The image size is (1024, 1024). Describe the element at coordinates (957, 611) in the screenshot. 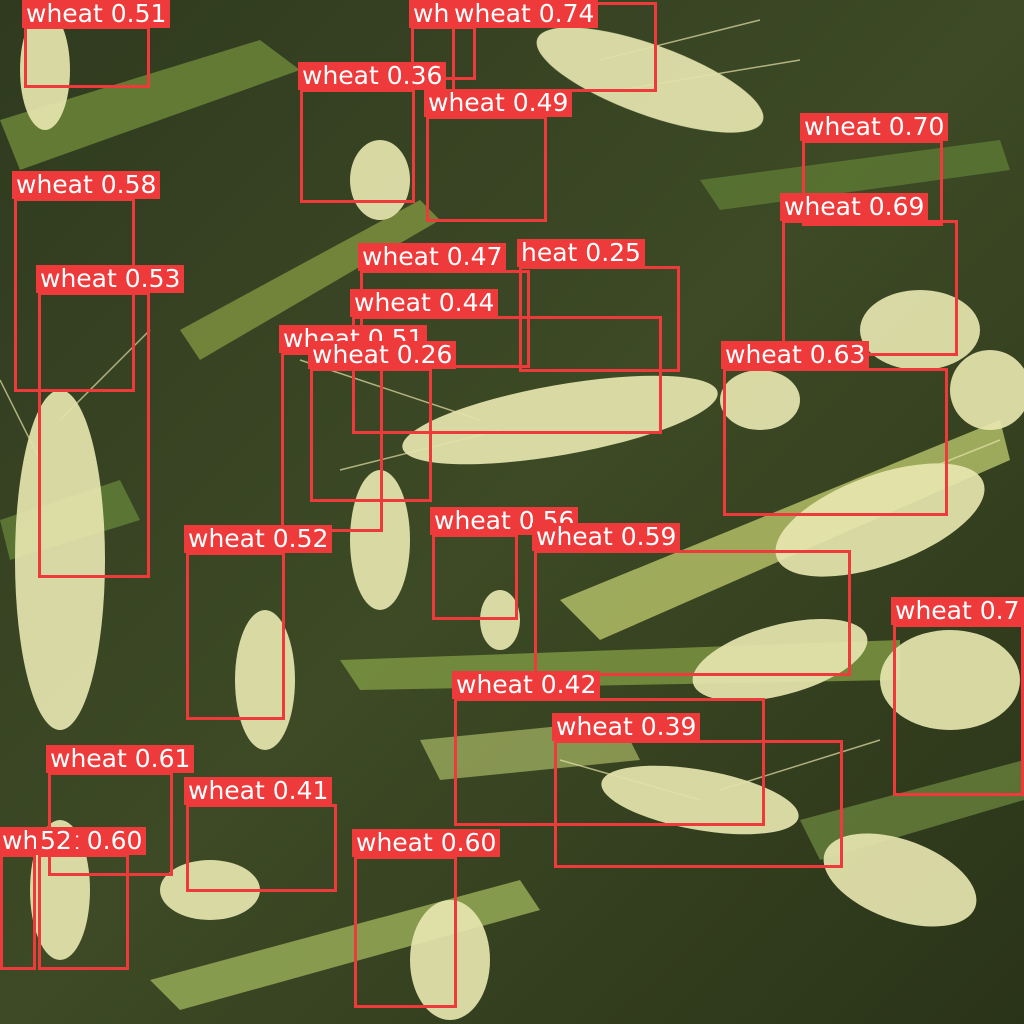

I see `detection-label: wheat 0.7` at that location.